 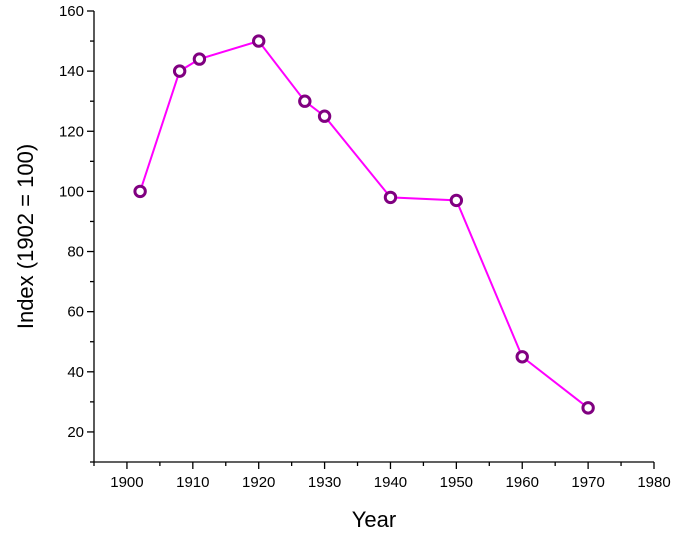 I want to click on x-tick-label: 1980, so click(x=653, y=482).